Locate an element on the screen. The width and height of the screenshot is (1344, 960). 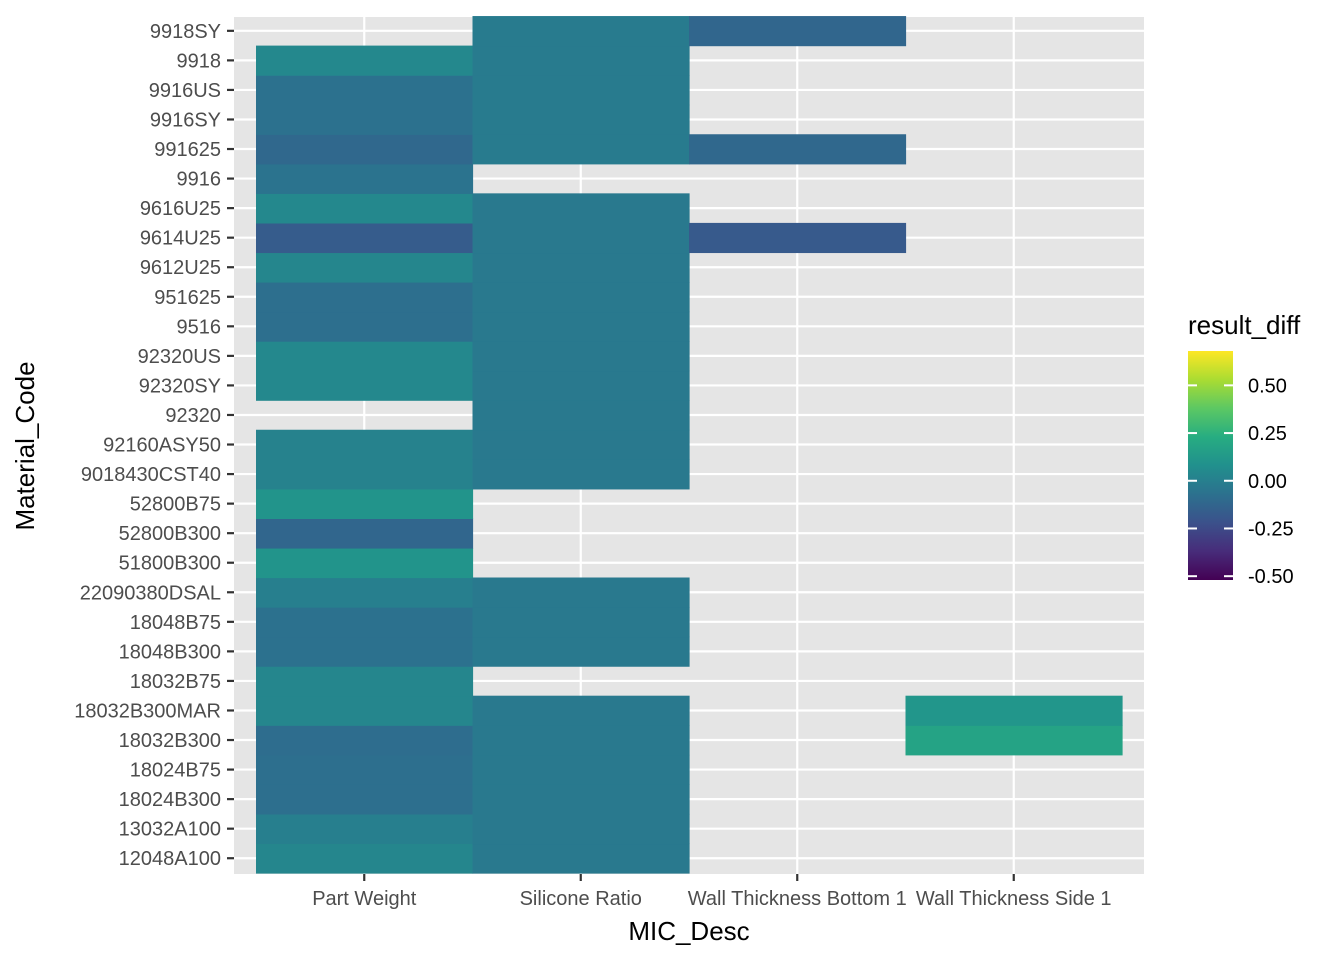
y-tick-label: 18032B75 is located at coordinates (175, 682).